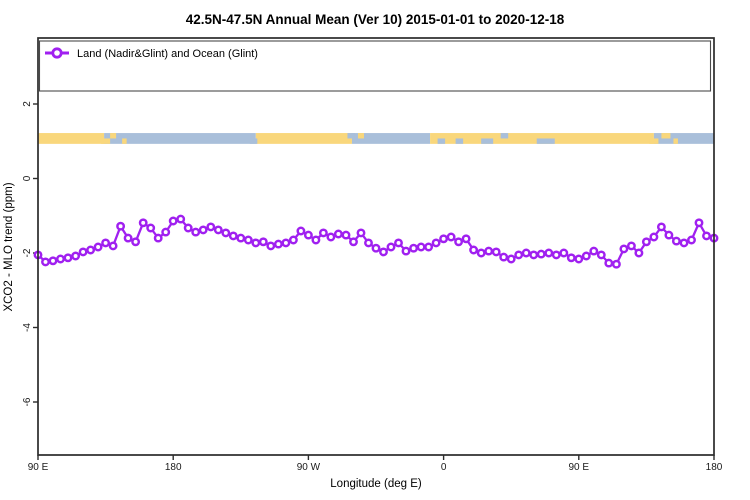 This screenshot has height=500, width=750. I want to click on legend-box, so click(375, 66).